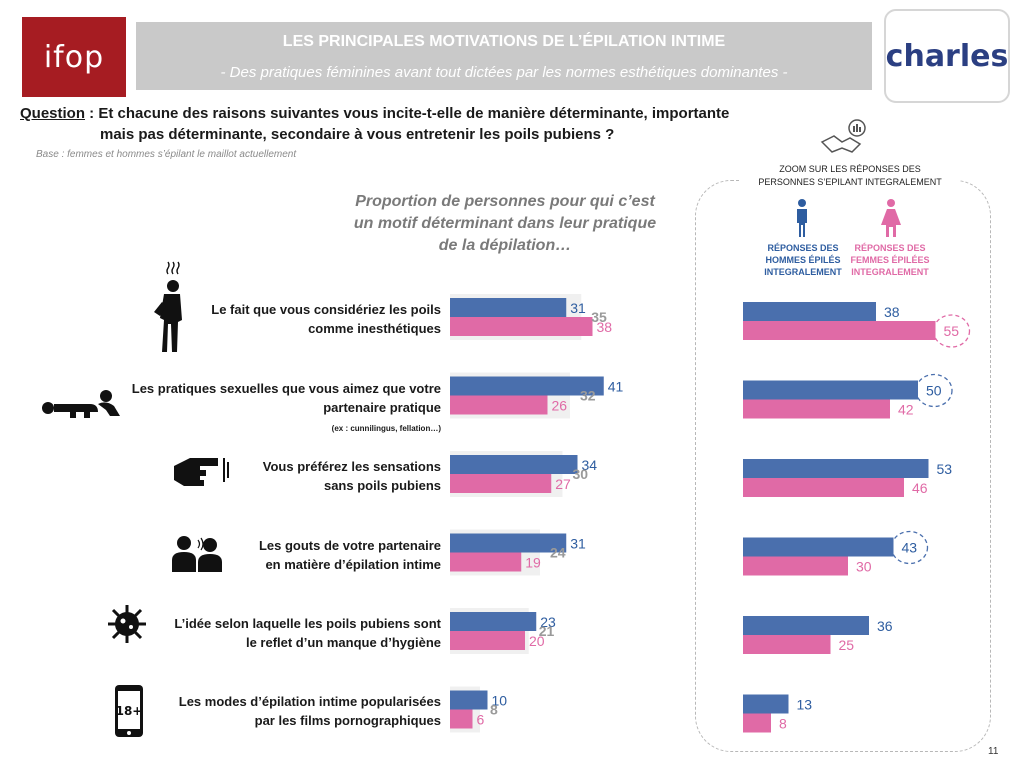 The height and width of the screenshot is (768, 1024). I want to click on ifop-logo-text: ifop, so click(74, 57).